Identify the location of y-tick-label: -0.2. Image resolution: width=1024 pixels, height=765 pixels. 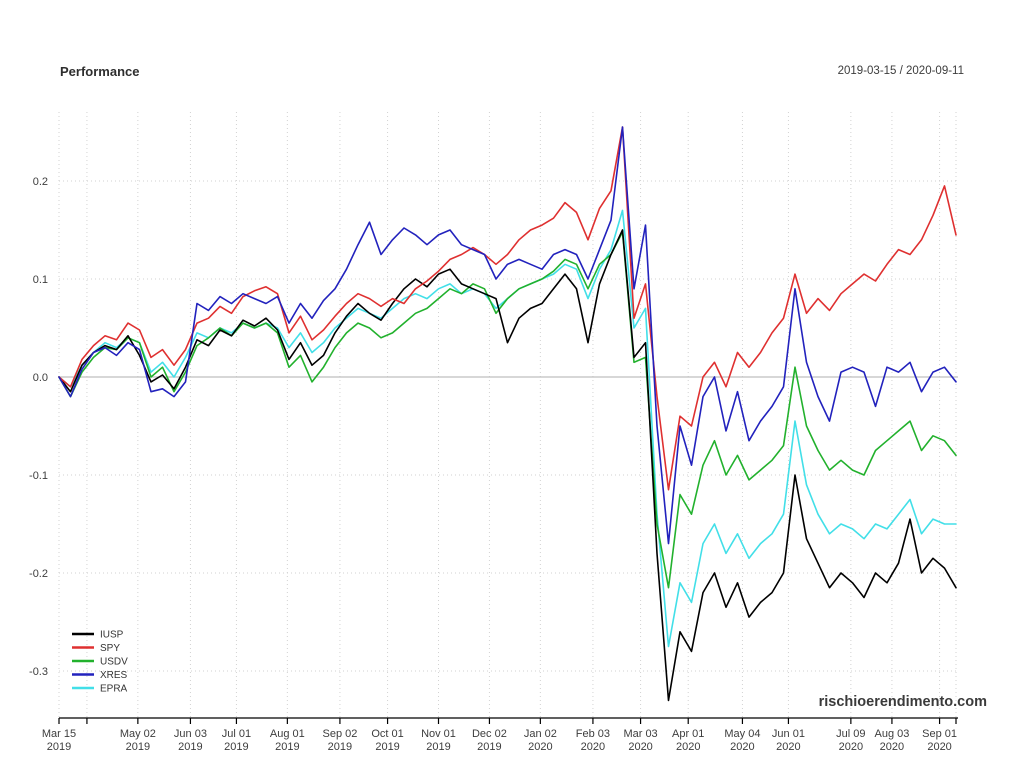
(38, 574).